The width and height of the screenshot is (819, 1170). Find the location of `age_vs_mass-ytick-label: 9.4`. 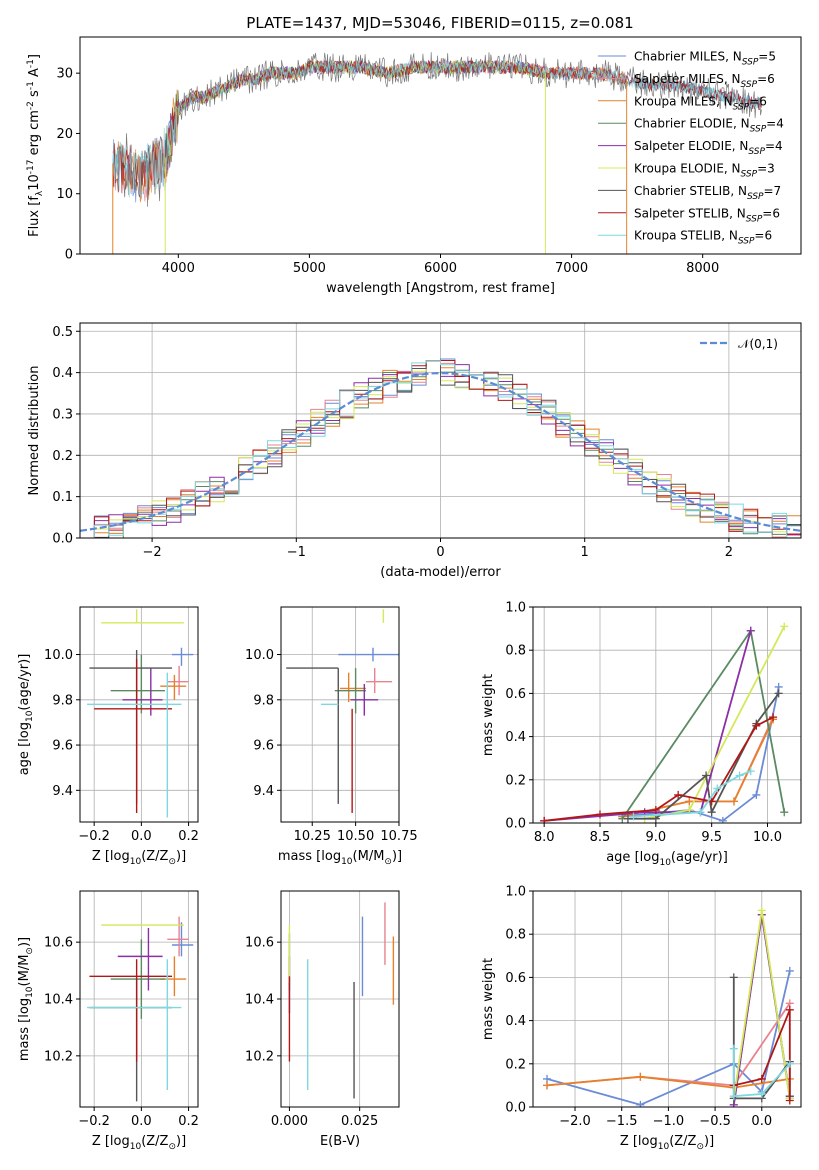

age_vs_mass-ytick-label: 9.4 is located at coordinates (263, 791).